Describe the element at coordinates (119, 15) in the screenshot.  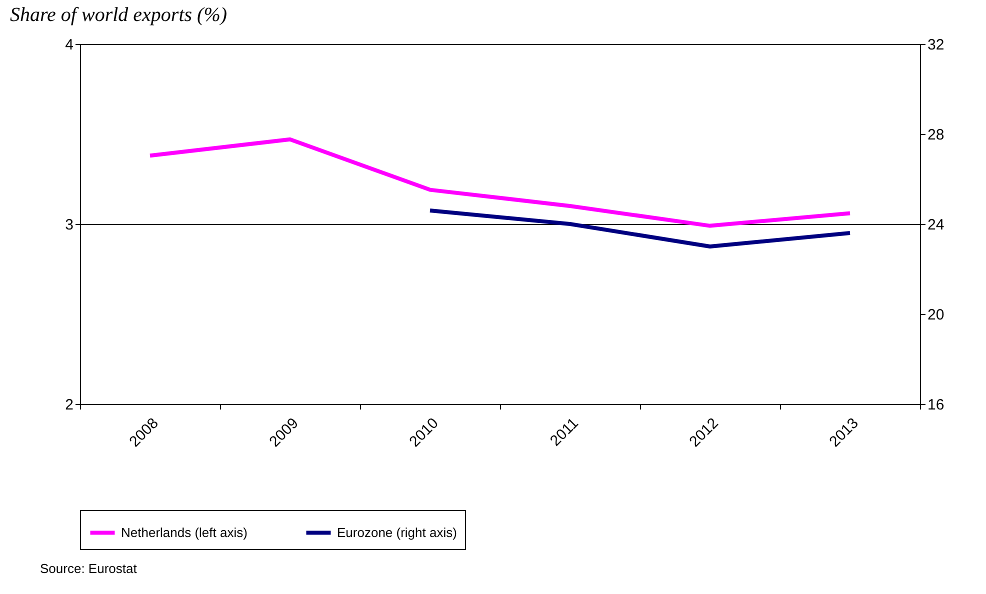
I see `chart-title: Share of world exports (%)` at that location.